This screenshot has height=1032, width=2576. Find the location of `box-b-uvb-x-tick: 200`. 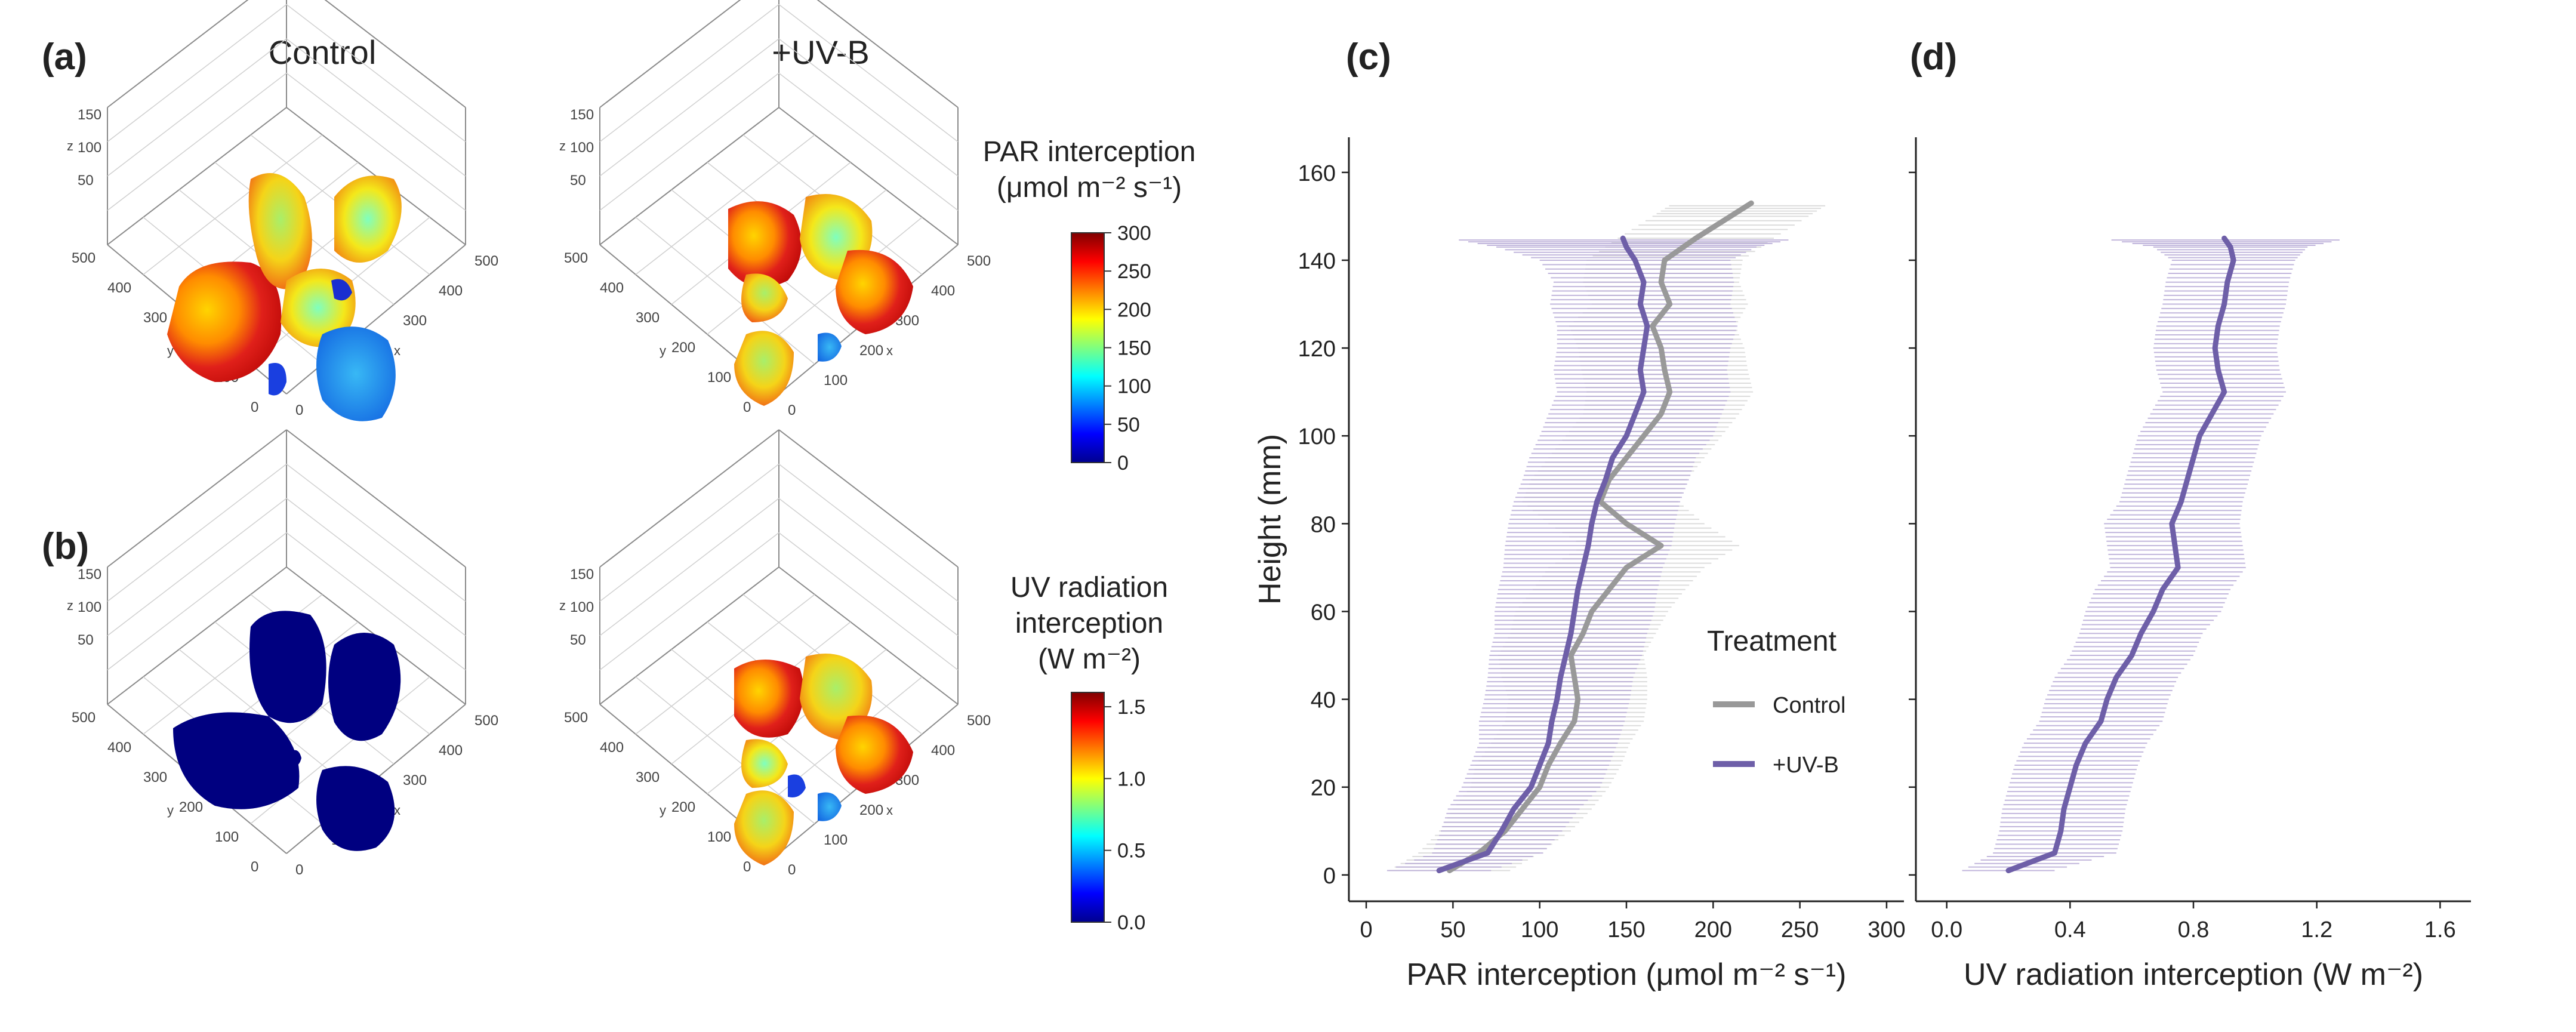

box-b-uvb-x-tick: 200 is located at coordinates (871, 810).